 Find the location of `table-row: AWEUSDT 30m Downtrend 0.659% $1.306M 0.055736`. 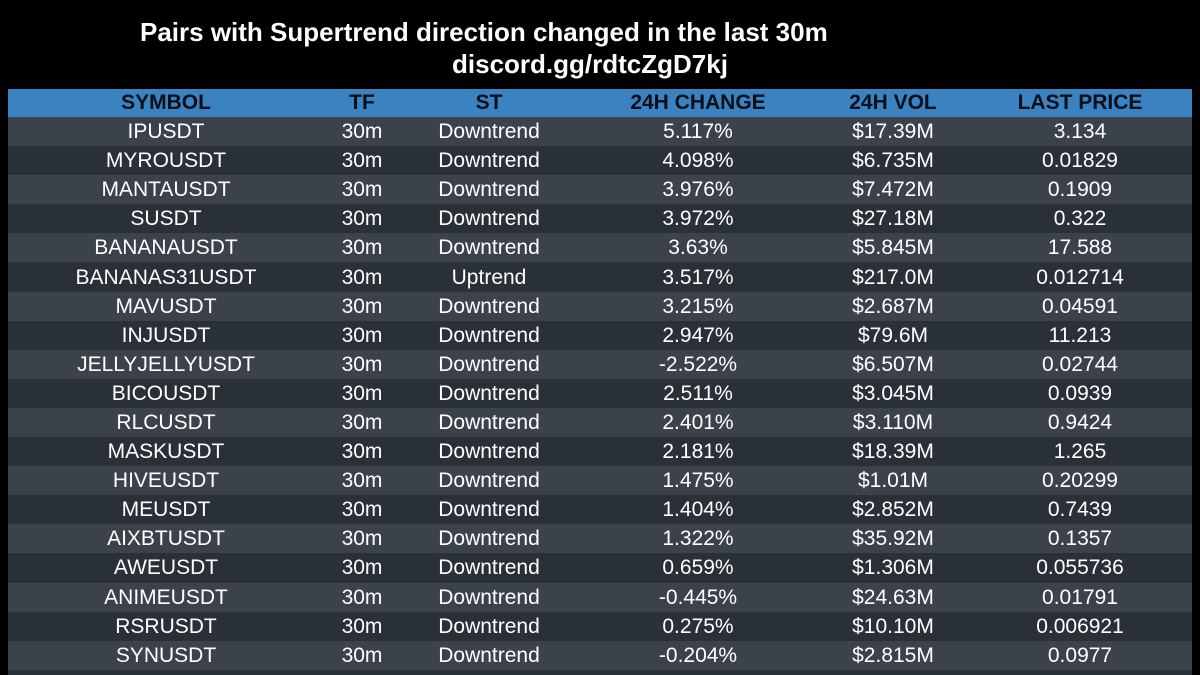

table-row: AWEUSDT 30m Downtrend 0.659% $1.306M 0.055736 is located at coordinates (600, 568).